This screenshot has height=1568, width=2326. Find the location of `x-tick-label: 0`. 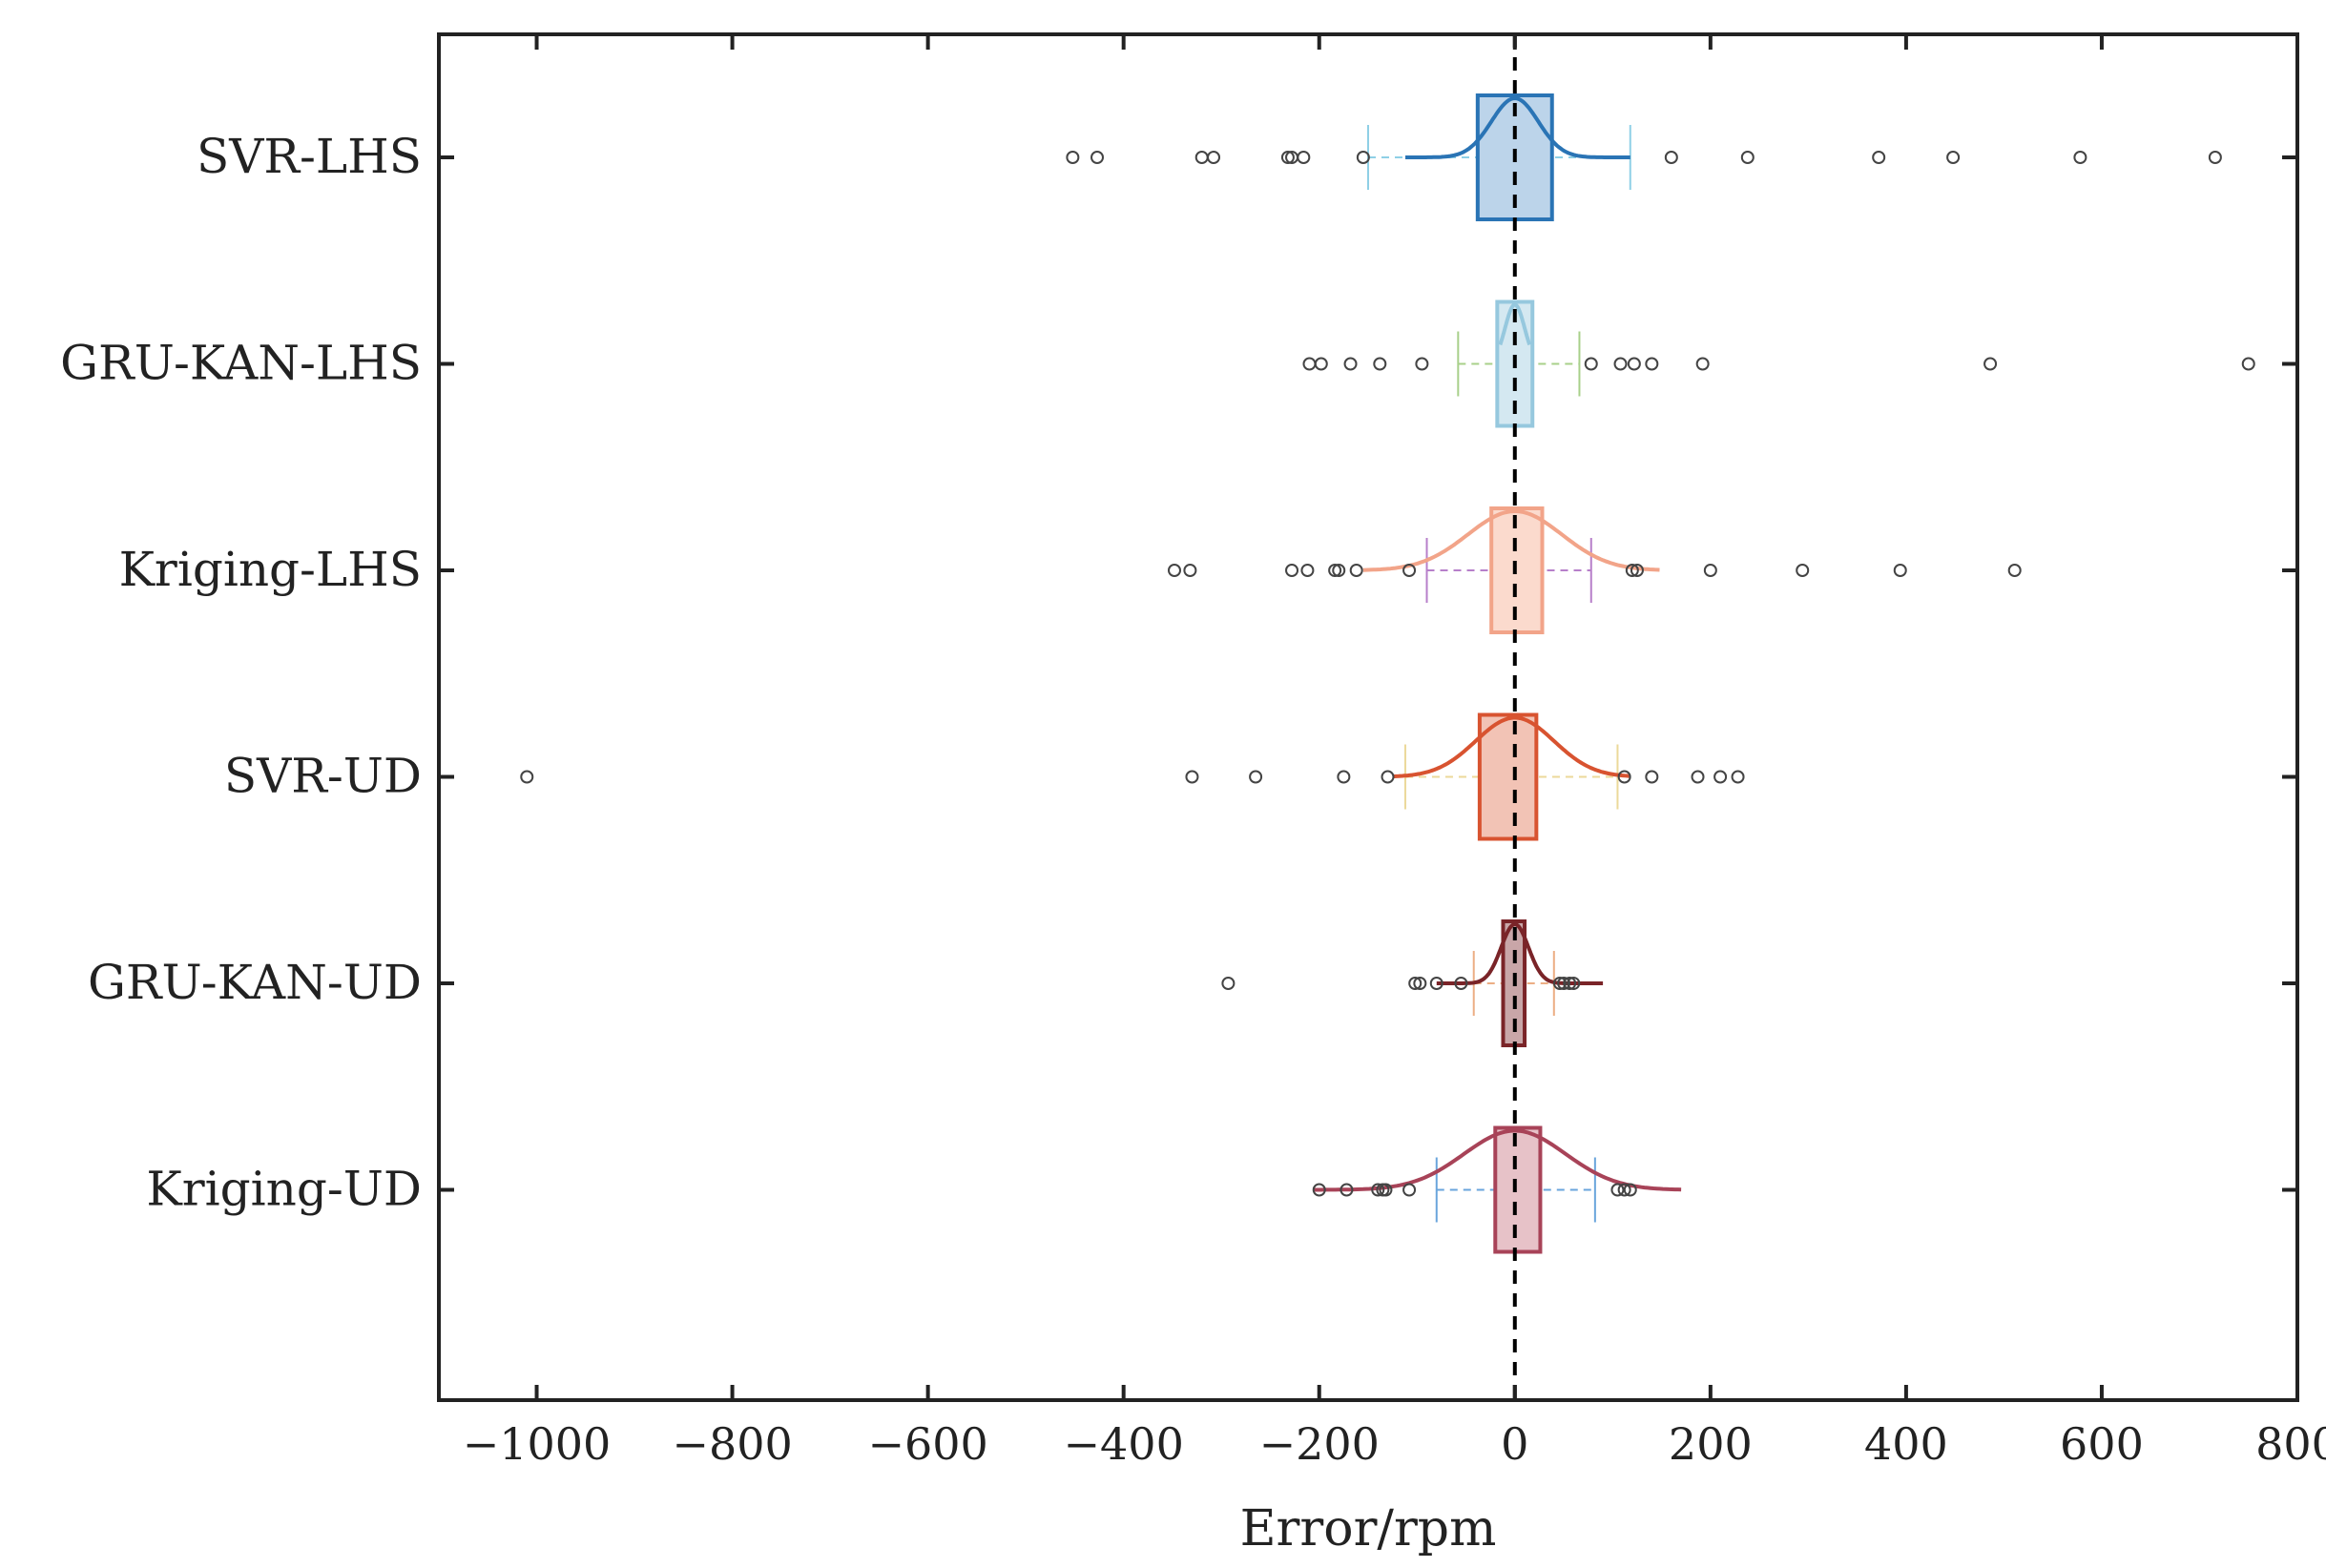

x-tick-label: 0 is located at coordinates (1514, 1444).